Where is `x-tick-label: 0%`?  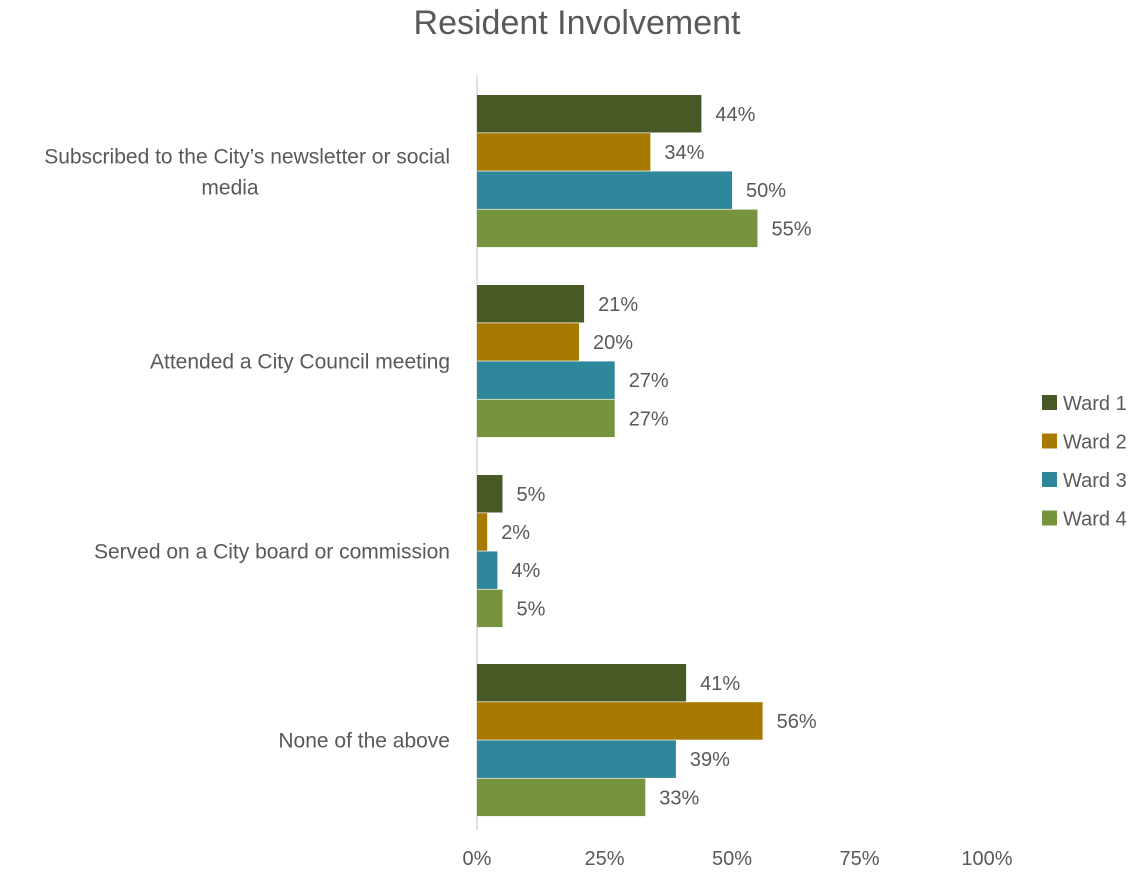
x-tick-label: 0% is located at coordinates (477, 859).